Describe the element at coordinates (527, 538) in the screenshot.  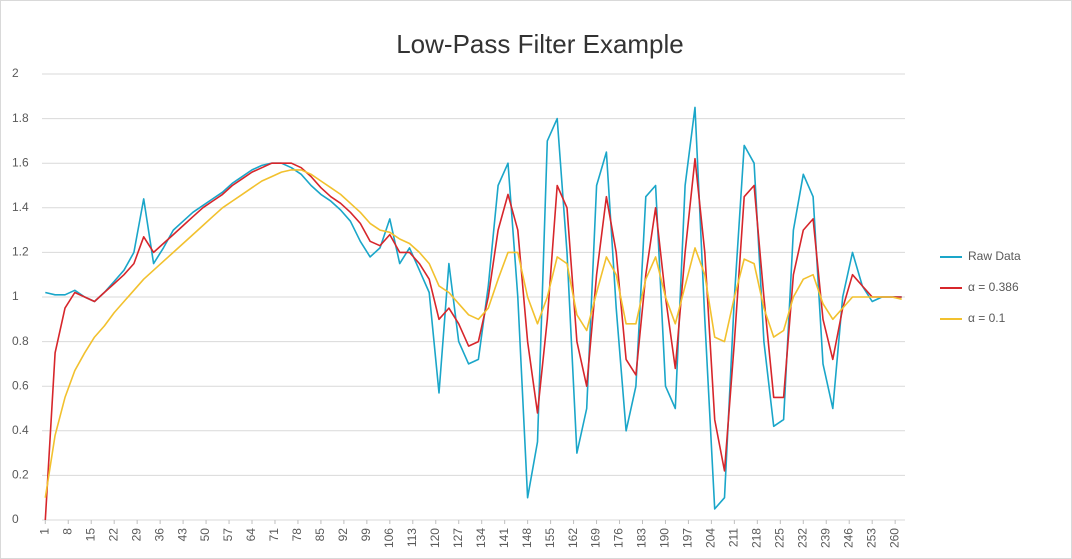
I see `x-tick-label: 148` at that location.